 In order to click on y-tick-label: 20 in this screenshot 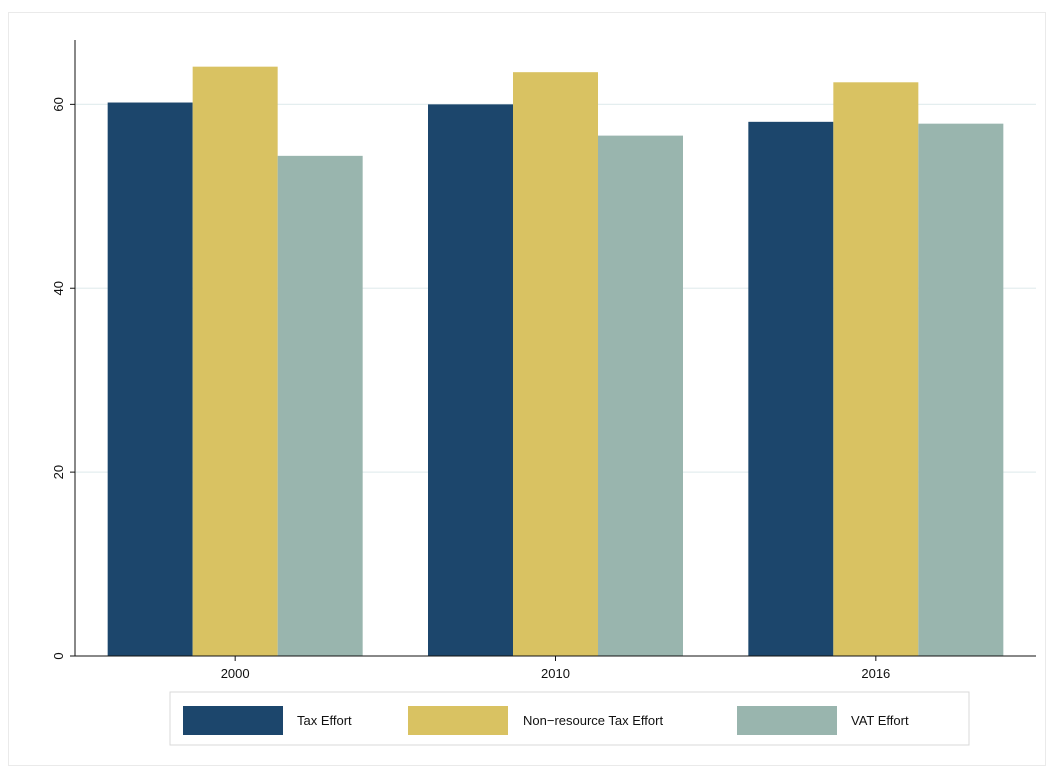, I will do `click(58, 472)`.